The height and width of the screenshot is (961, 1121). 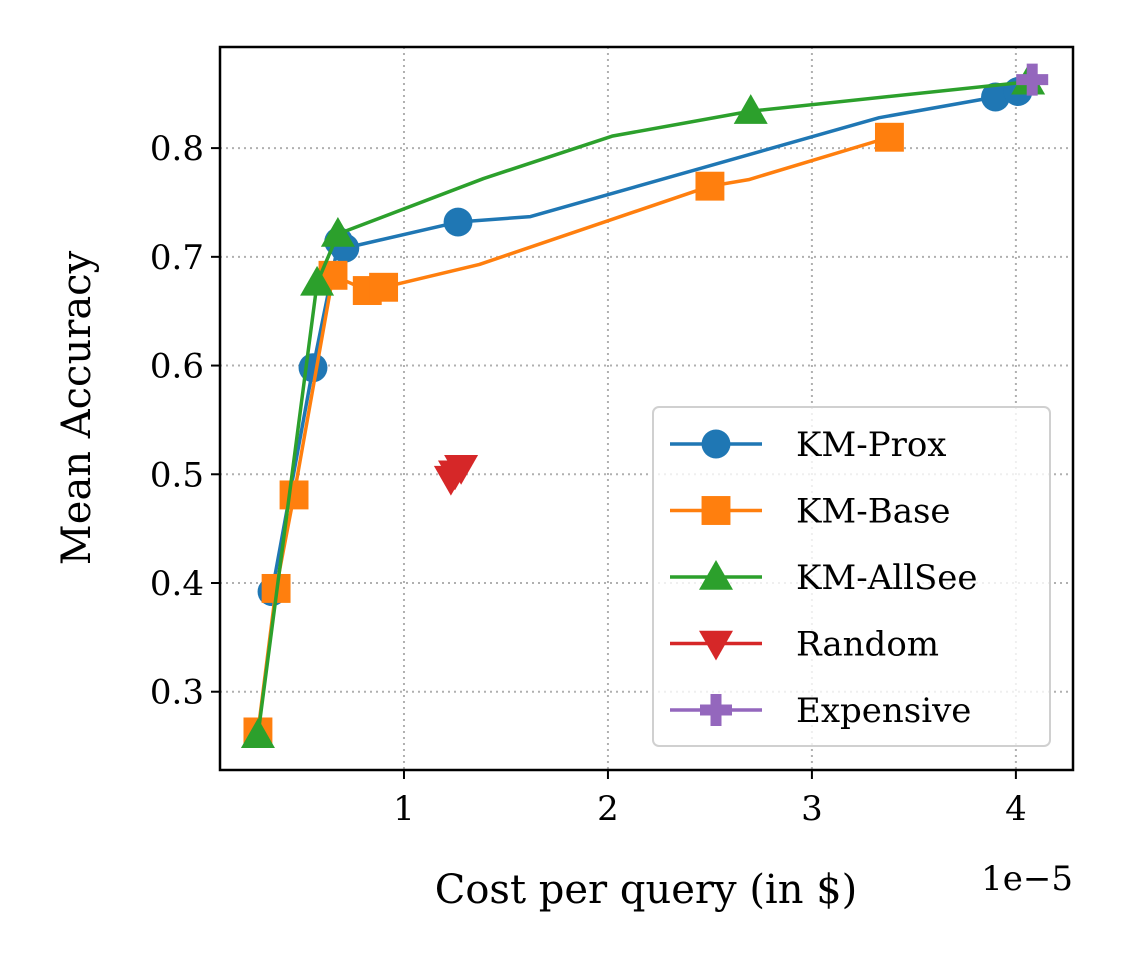 I want to click on y-tick-label: 0.5, so click(x=177, y=475).